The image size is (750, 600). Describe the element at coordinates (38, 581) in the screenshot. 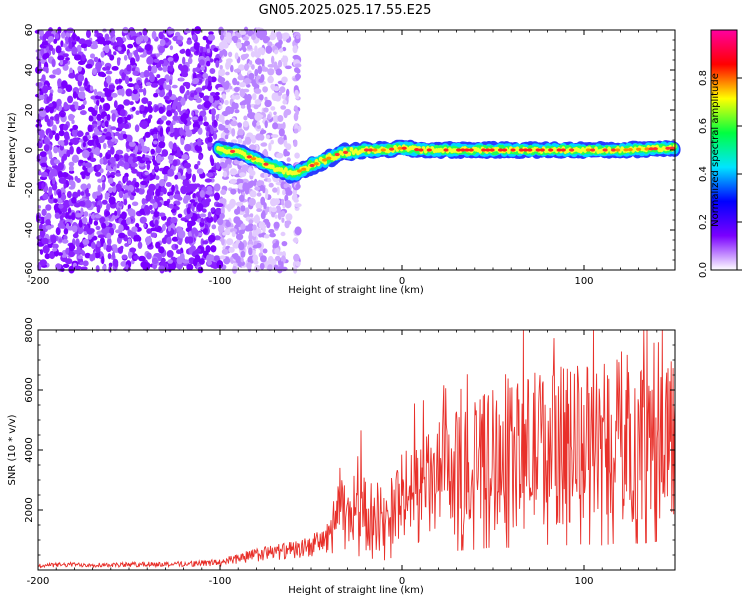

I see `x-tick-label: -200` at that location.